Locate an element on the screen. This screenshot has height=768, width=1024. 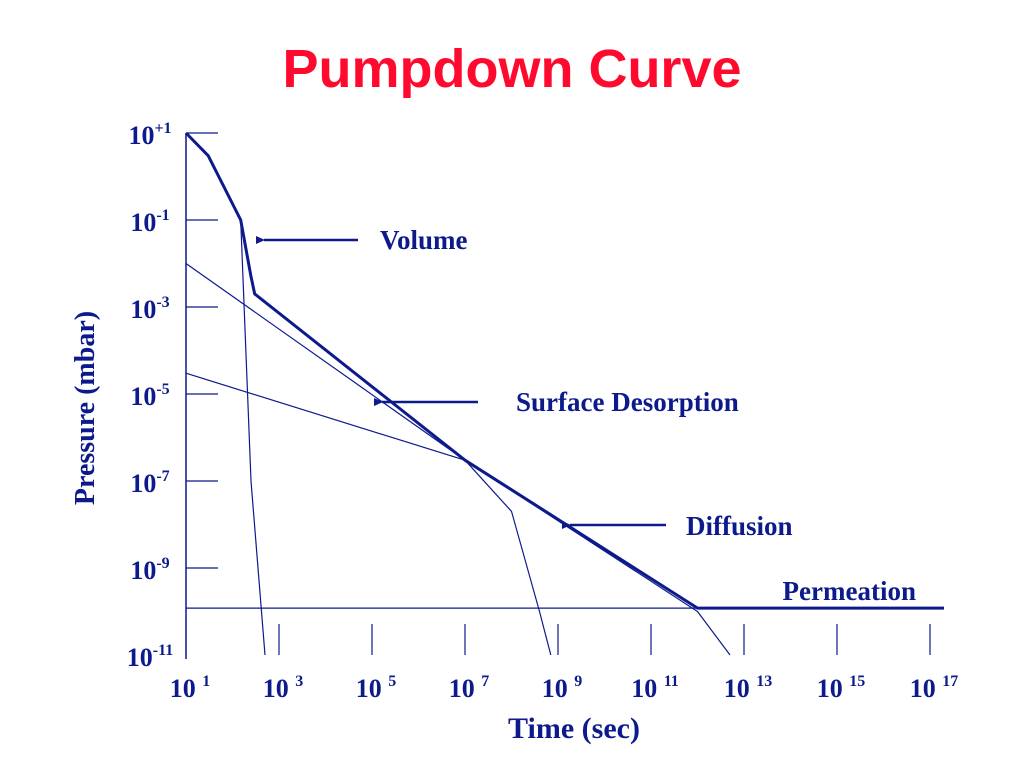
y-axis-ticks: 10+1 10⁻¹ 10⁻³ 10⁻⁵ 10⁻⁷ 10⁻⁹ 10⁻¹¹ is located at coordinates (172, 396).